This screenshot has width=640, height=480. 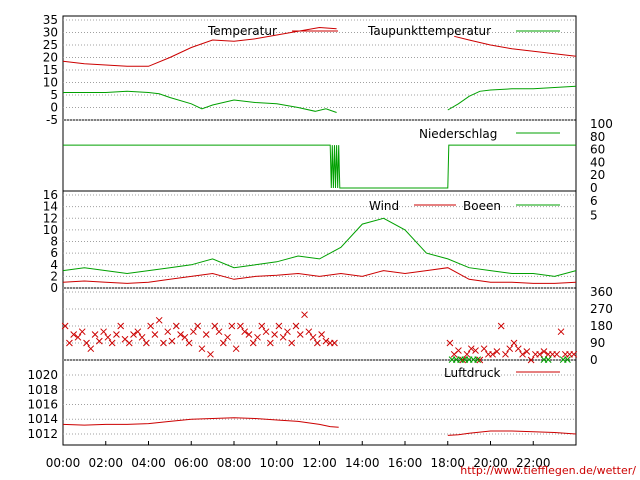 What do you see at coordinates (54, 108) in the screenshot?
I see `temperature-ytick-label: 0` at bounding box center [54, 108].